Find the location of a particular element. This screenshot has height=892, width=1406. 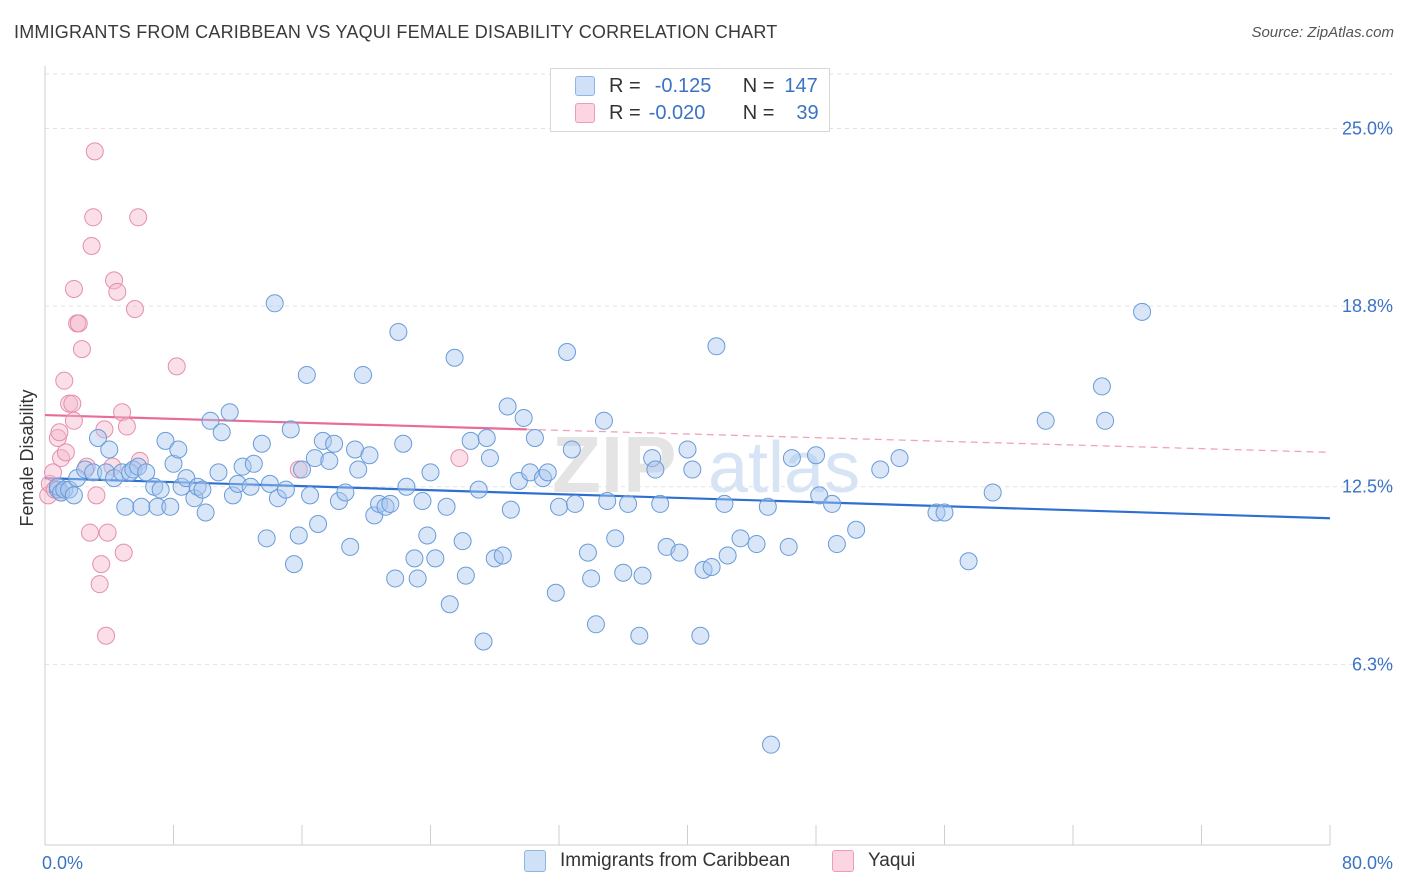

yaqui-trend-extension is located at coordinates (928, 440).